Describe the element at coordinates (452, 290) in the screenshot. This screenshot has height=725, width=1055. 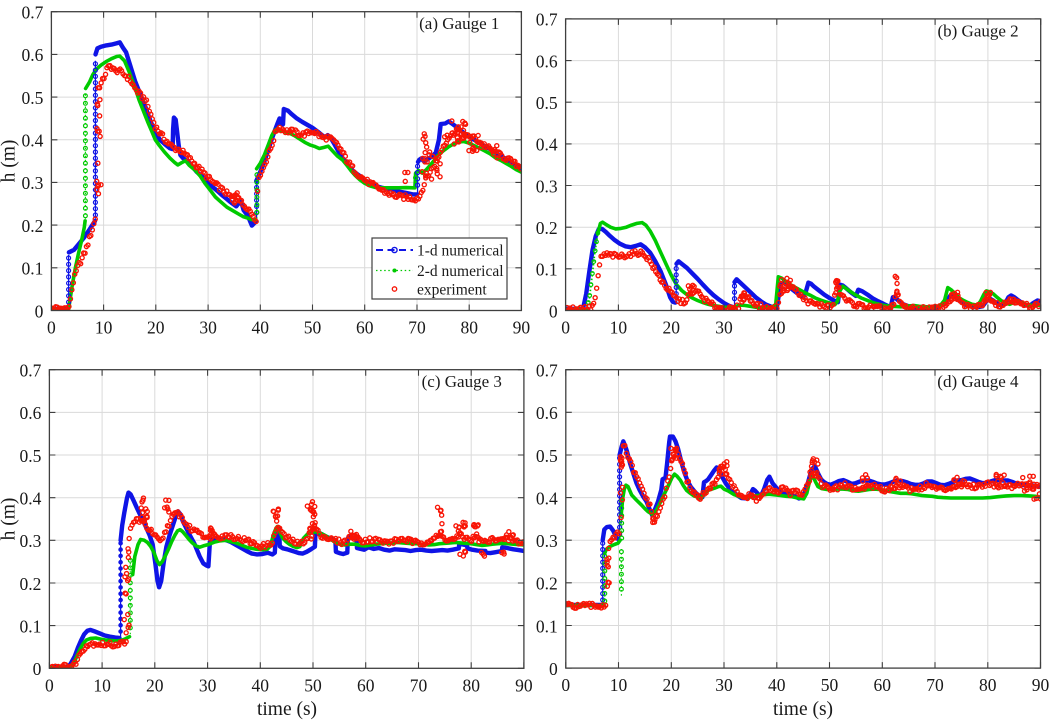
I see `svg-text: experiment` at that location.